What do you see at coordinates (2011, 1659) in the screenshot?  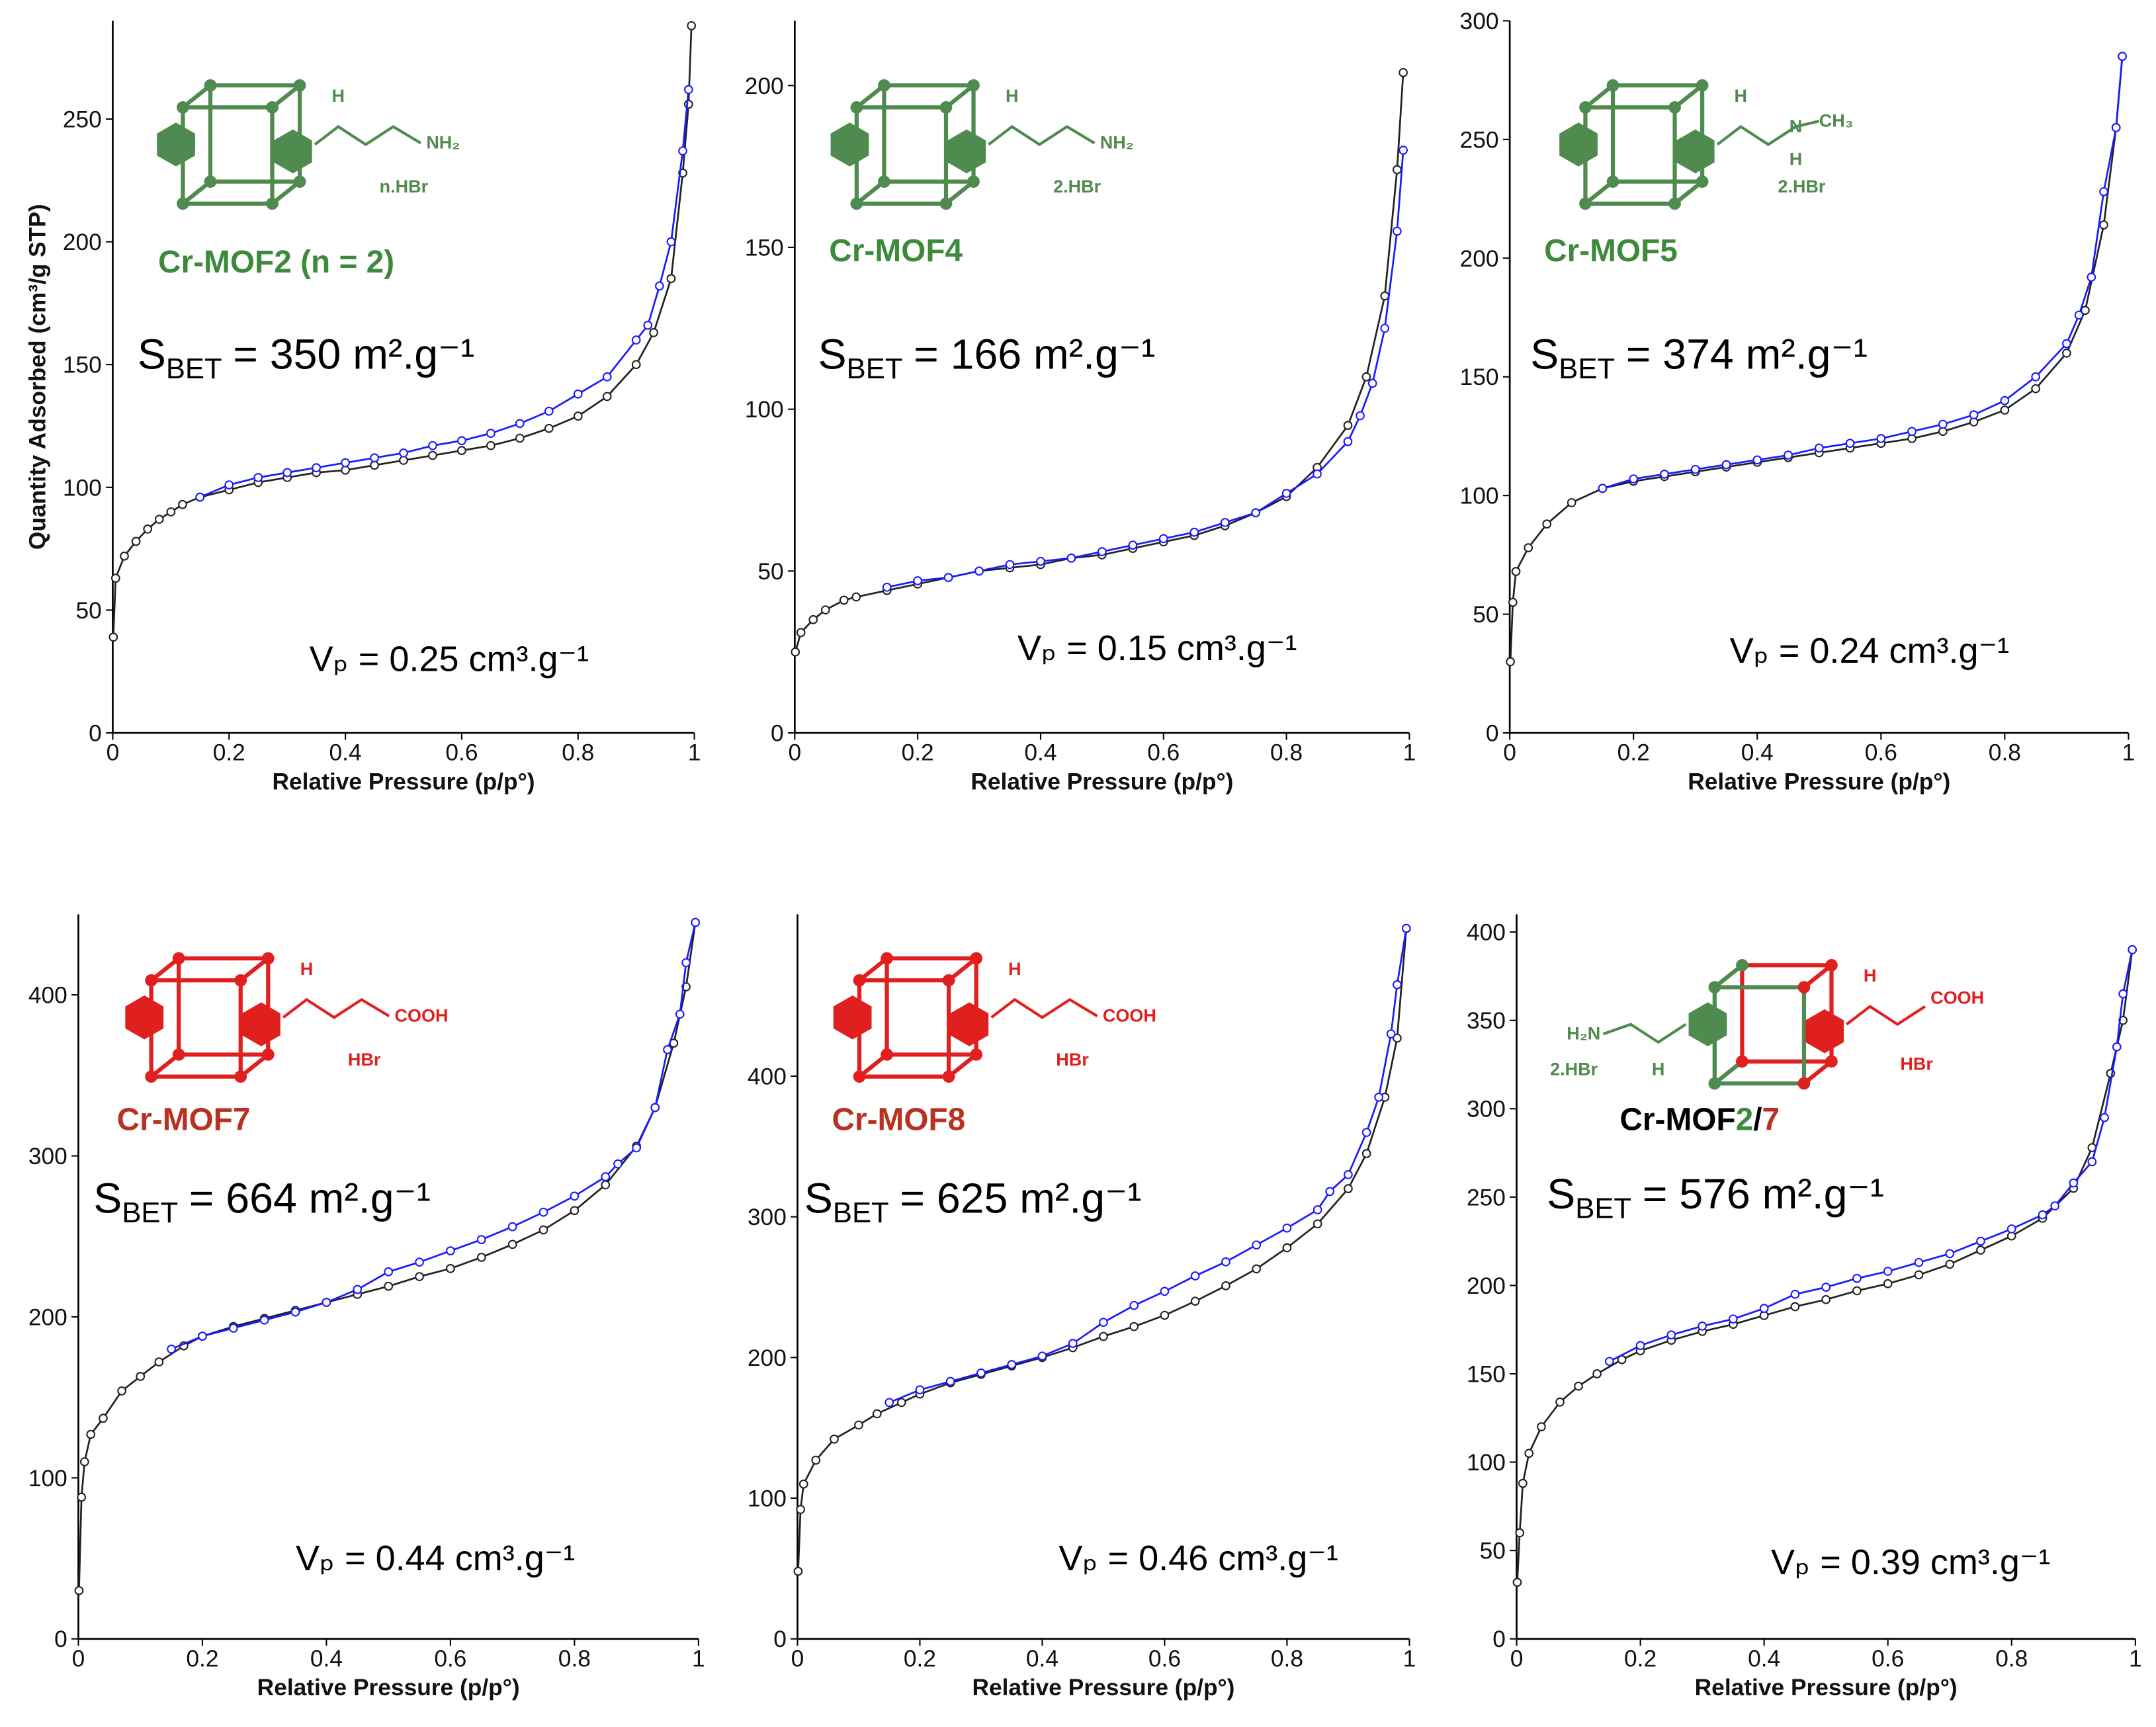 I see `x-tick-label: 0.8` at bounding box center [2011, 1659].